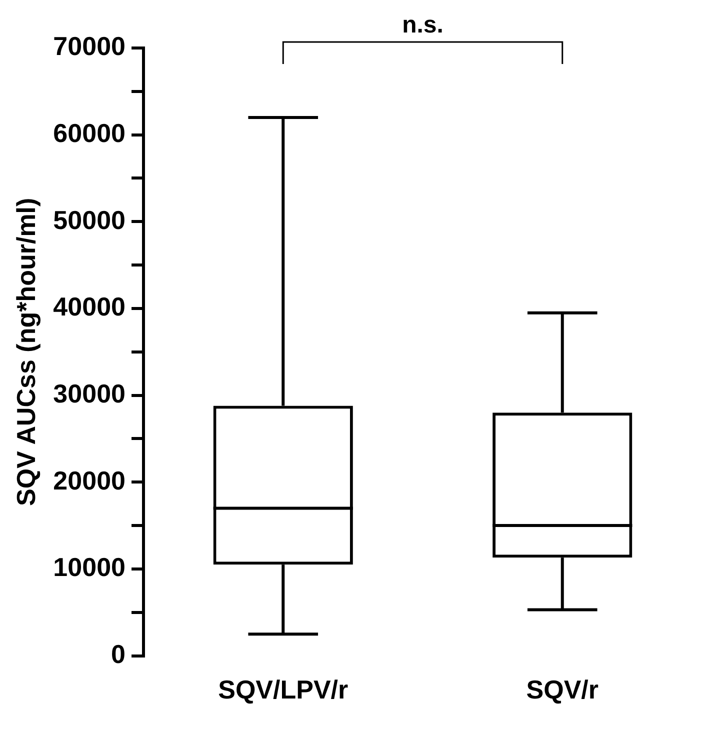 The width and height of the screenshot is (720, 735). I want to click on y-tick-label: 50000, so click(89, 219).